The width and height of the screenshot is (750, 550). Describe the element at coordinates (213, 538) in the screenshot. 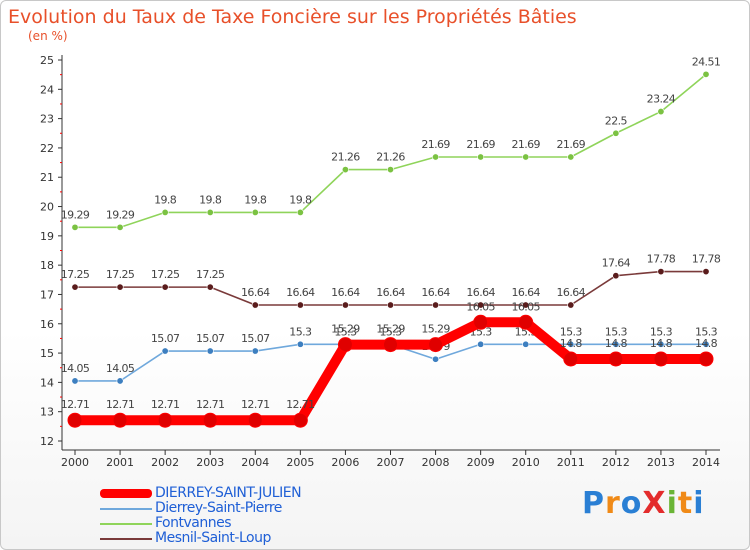

I see `legend-label: Mesnil-Saint-Loup` at that location.